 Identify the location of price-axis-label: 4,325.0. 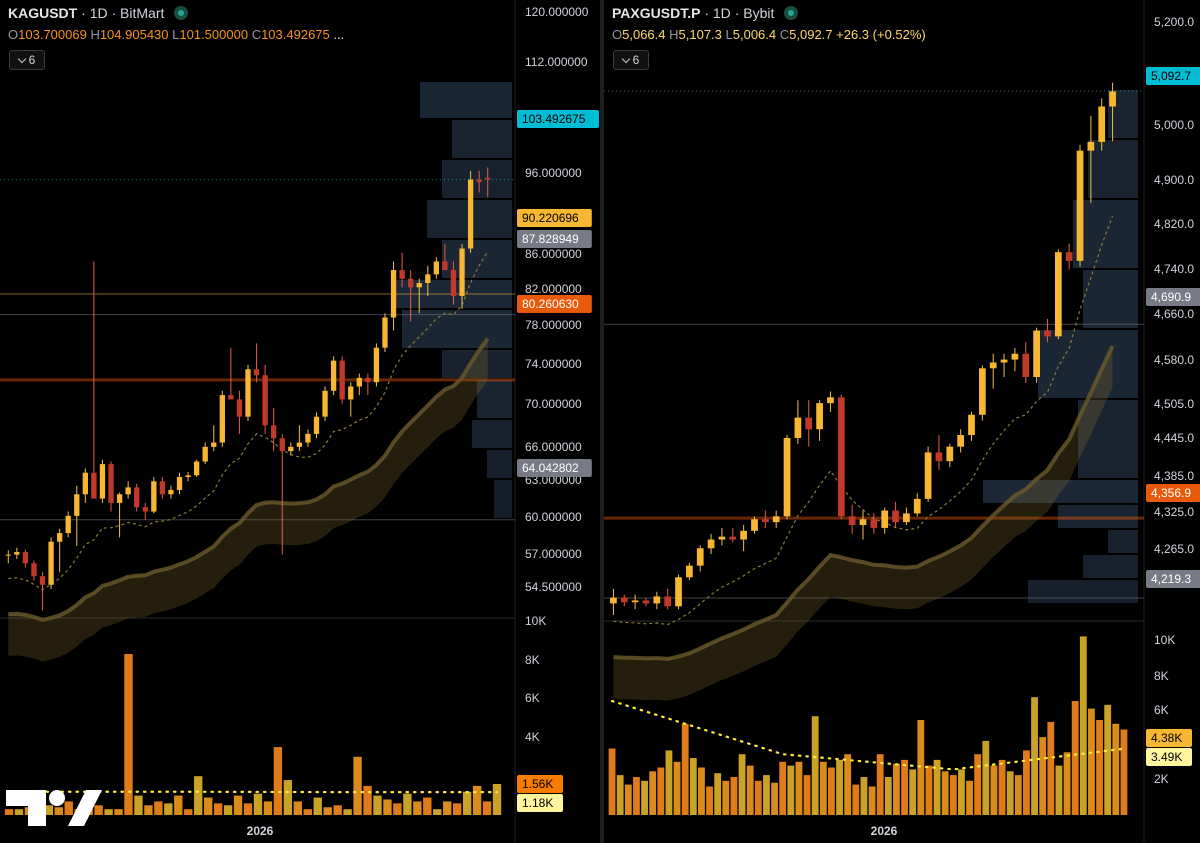
(1174, 512).